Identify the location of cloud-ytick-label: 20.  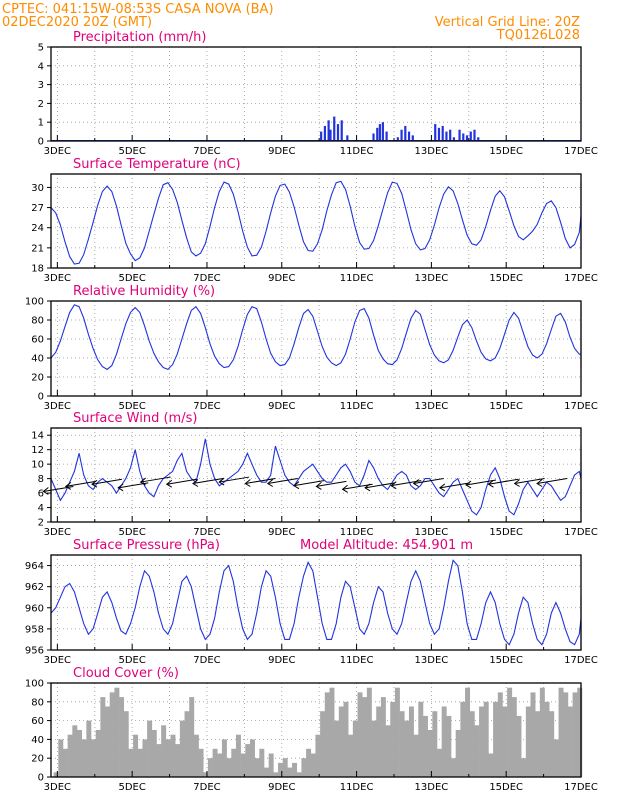
(37, 759).